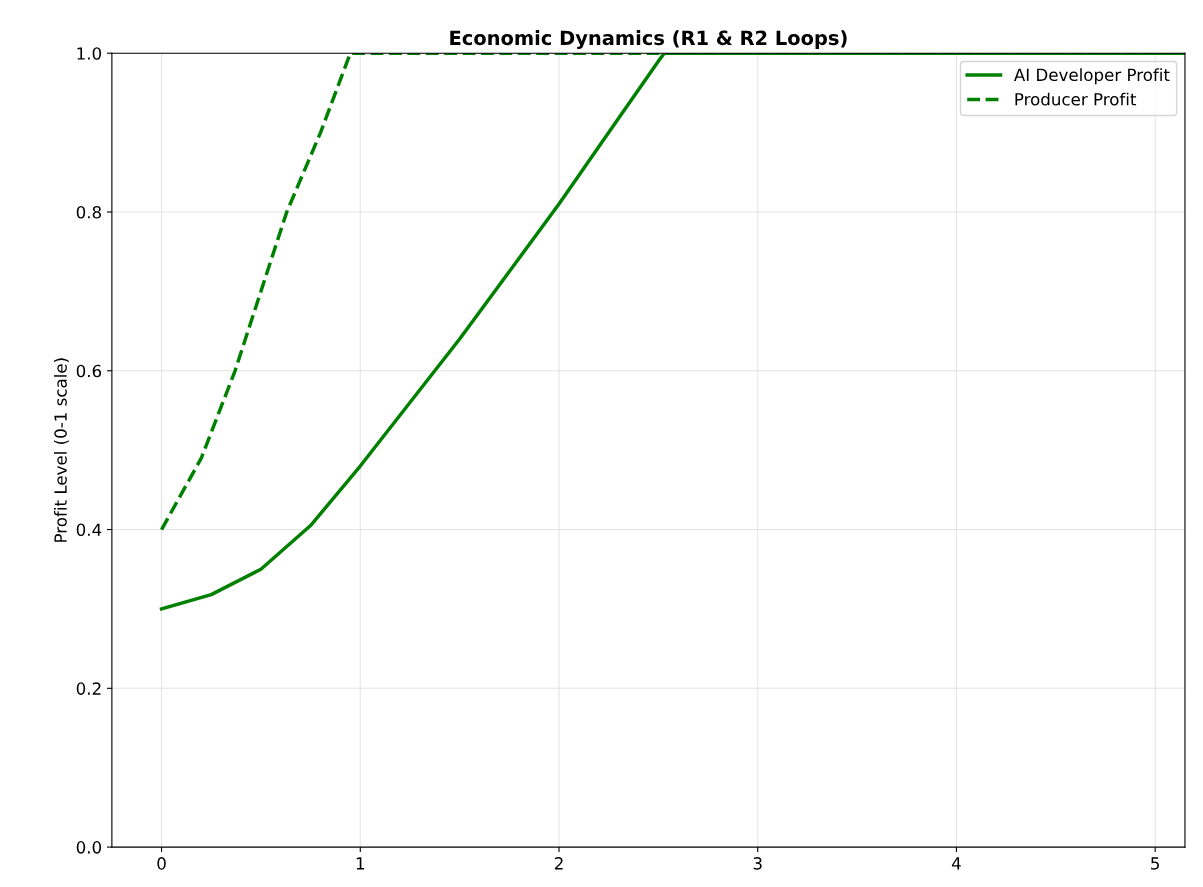 This screenshot has height=887, width=1203. What do you see at coordinates (1155, 863) in the screenshot?
I see `x-tick-label: 5` at bounding box center [1155, 863].